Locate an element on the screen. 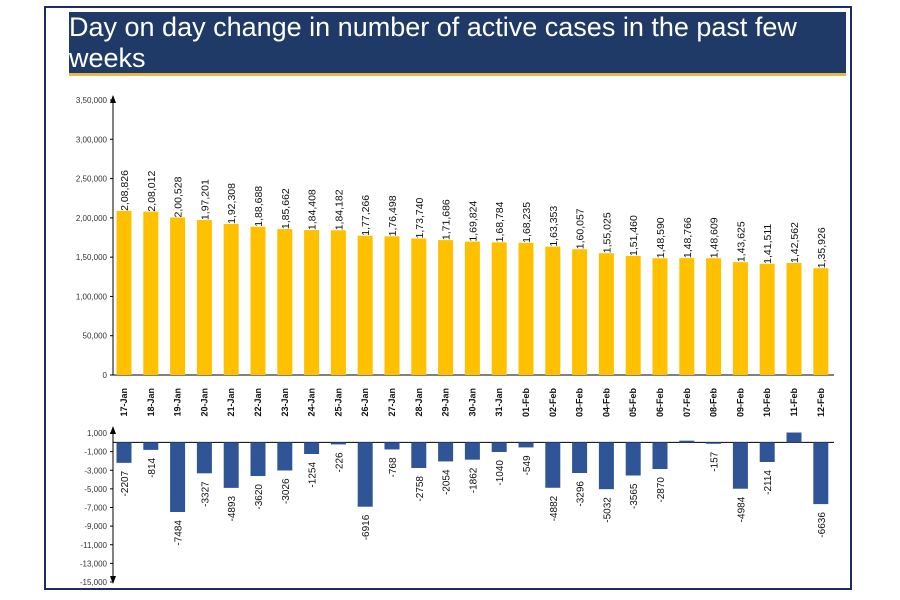 Image resolution: width=900 pixels, height=600 pixels. top-bar-data-label: 1,48,609 is located at coordinates (715, 237).